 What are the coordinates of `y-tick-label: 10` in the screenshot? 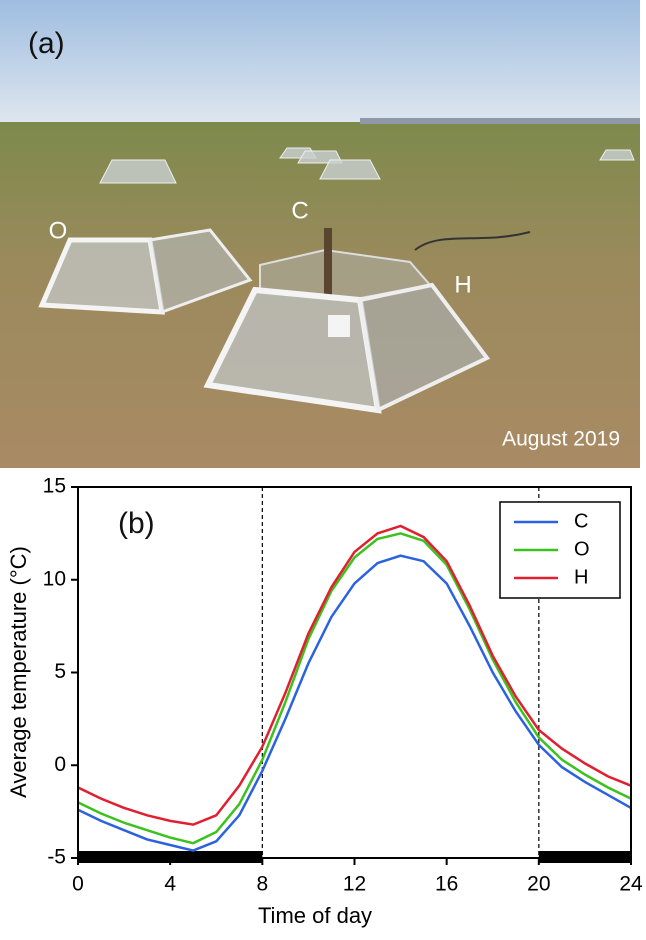 It's located at (54, 578).